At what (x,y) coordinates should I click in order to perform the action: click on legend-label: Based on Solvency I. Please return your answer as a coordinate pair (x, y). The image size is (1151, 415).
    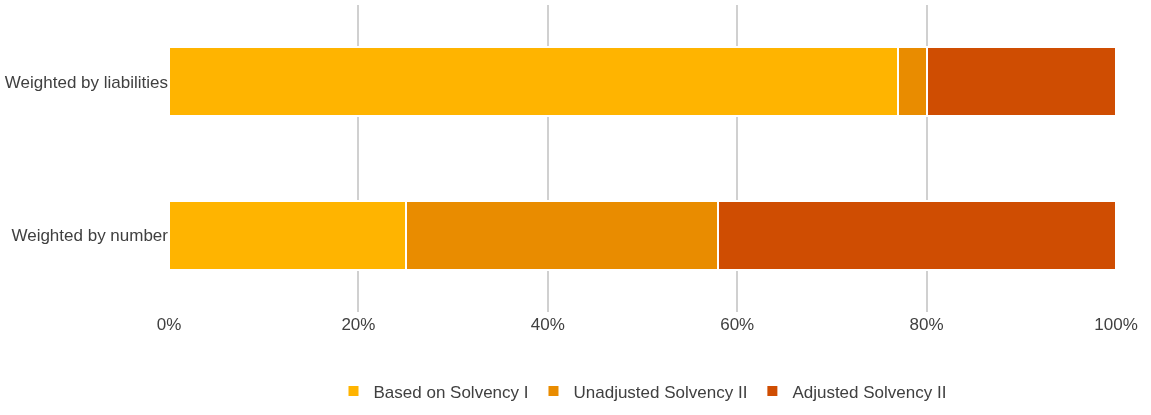
    Looking at the image, I should click on (451, 392).